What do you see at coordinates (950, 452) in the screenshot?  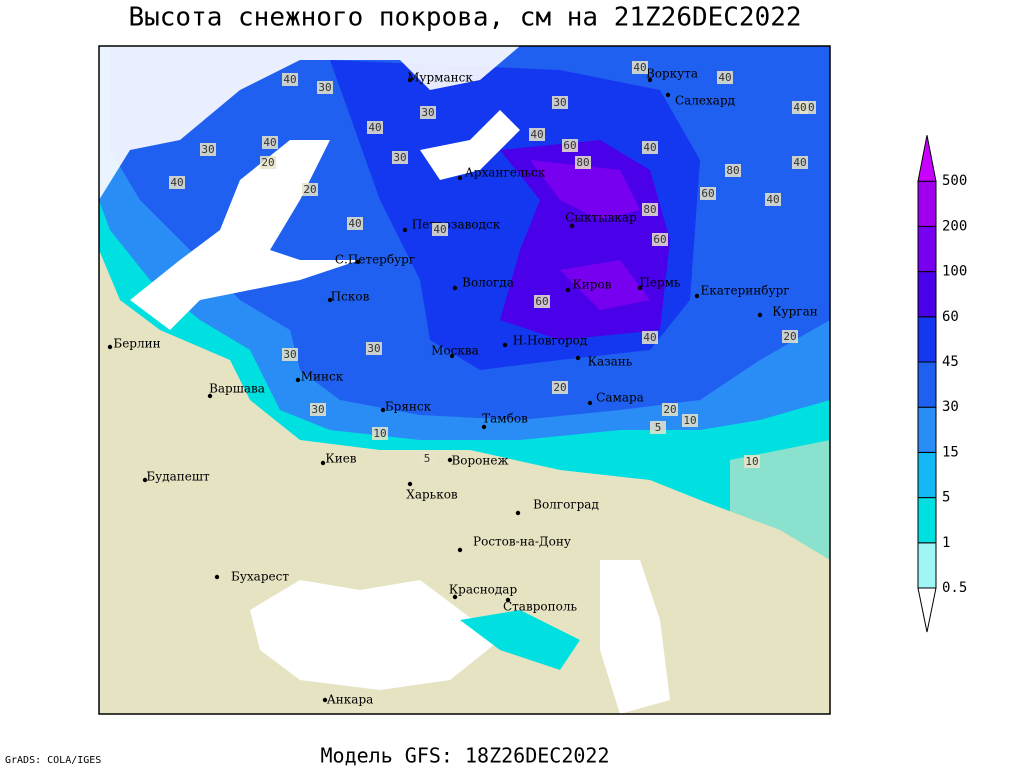 I see `colorbar-label: 15` at bounding box center [950, 452].